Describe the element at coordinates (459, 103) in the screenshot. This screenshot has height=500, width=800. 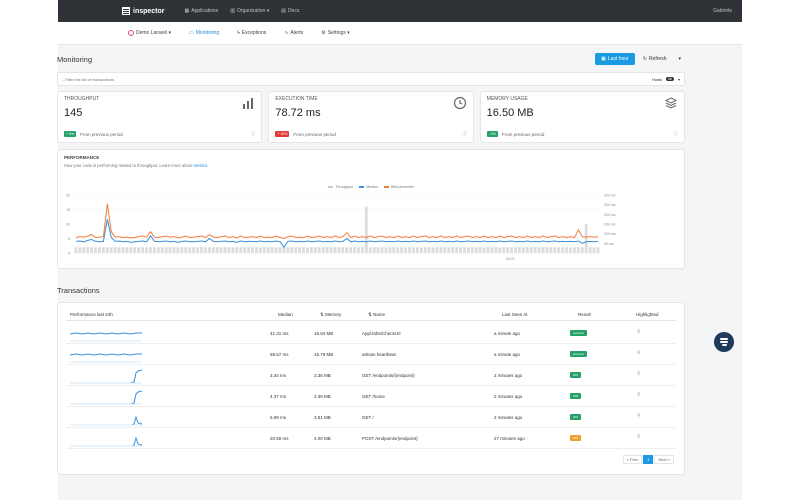
I see `clock-icon` at that location.